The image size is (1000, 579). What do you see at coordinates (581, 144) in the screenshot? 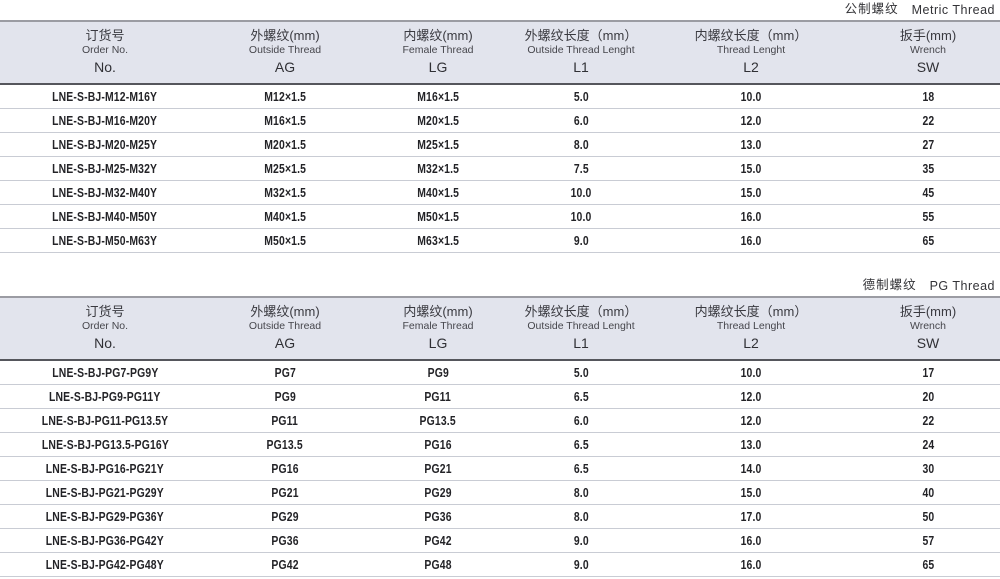
I see `table-cell: 8.0` at bounding box center [581, 144].